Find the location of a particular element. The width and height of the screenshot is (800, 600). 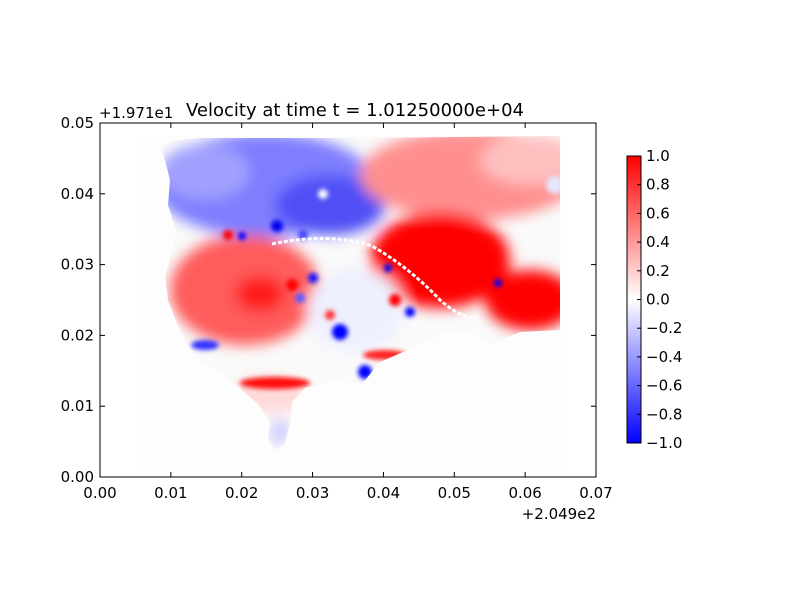

x-tick-label: 0.05 is located at coordinates (454, 493).